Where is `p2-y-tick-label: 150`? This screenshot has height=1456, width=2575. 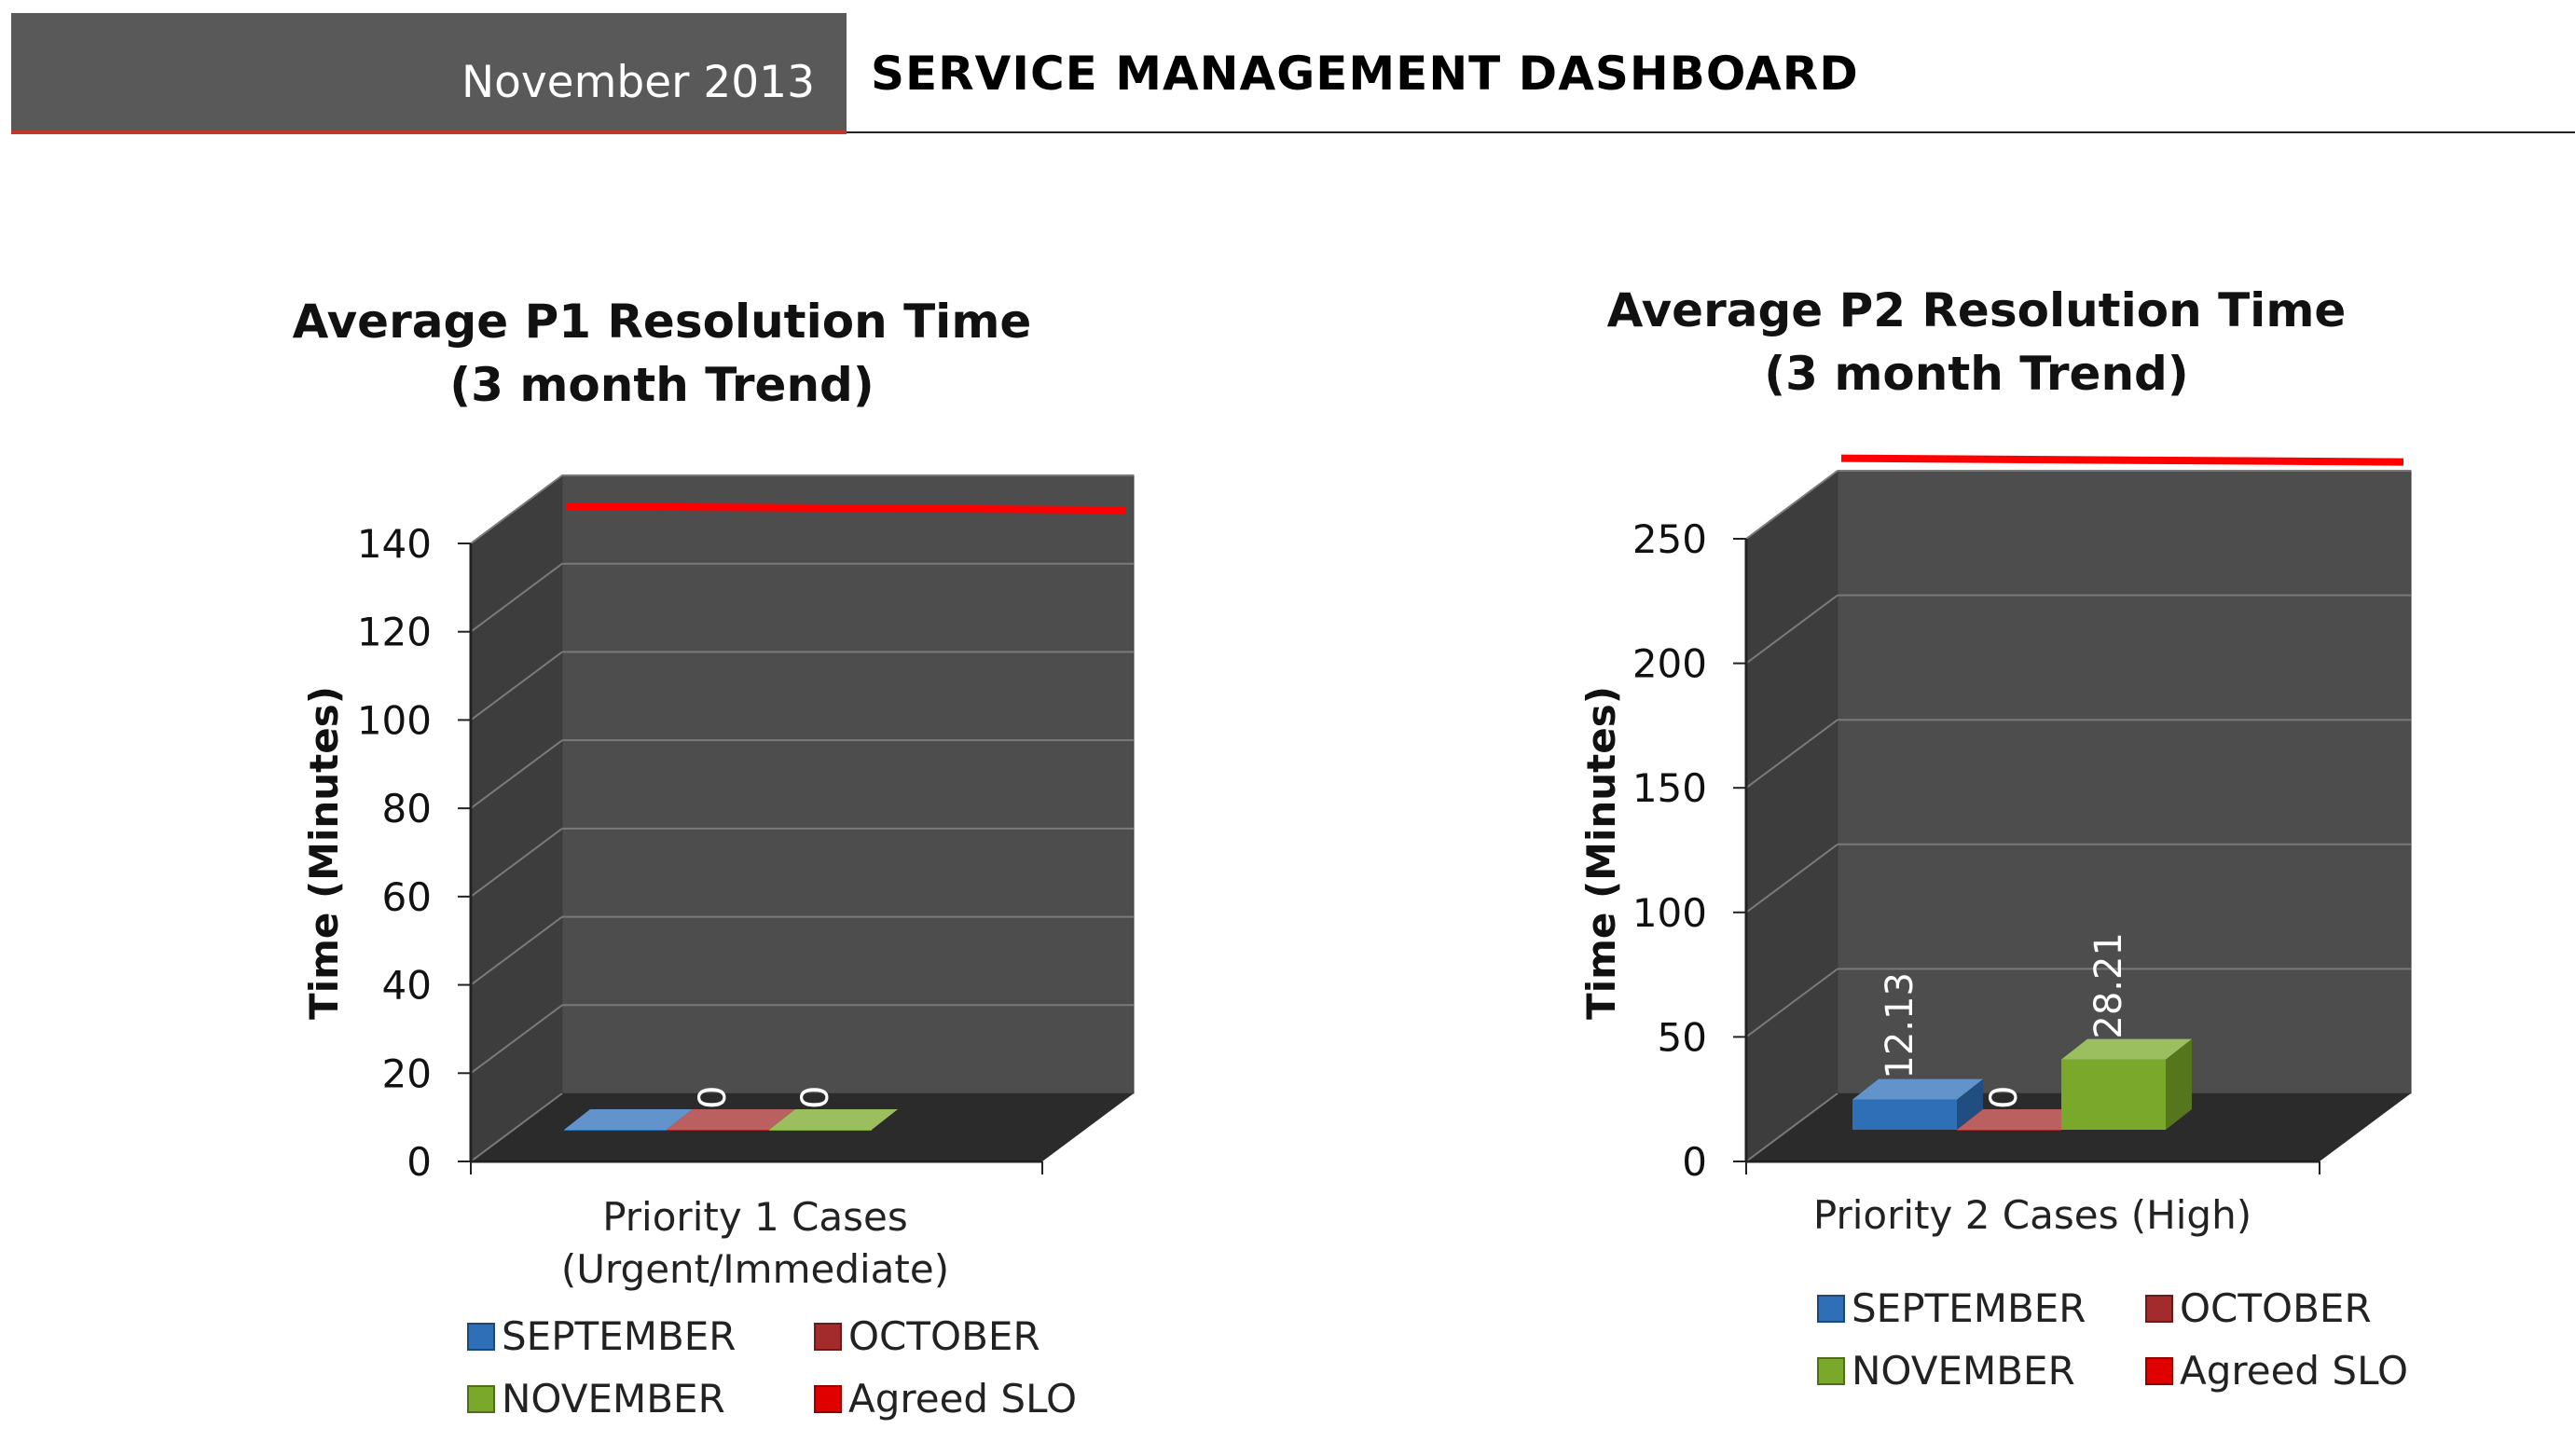 p2-y-tick-label: 150 is located at coordinates (1669, 788).